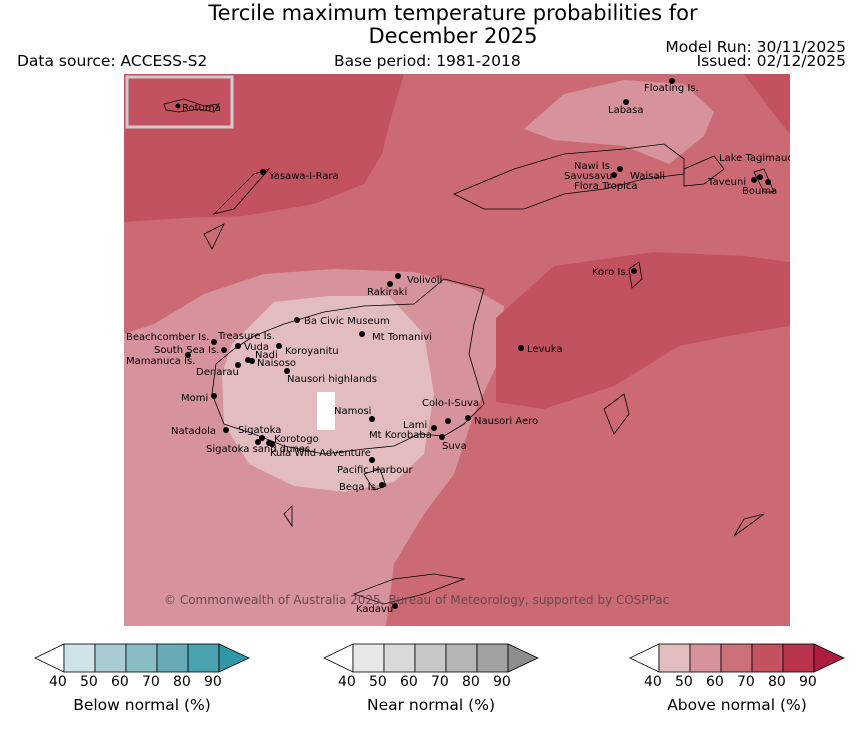  I want to click on model-run-label: Model Run: 30/11/2025, so click(755, 47).